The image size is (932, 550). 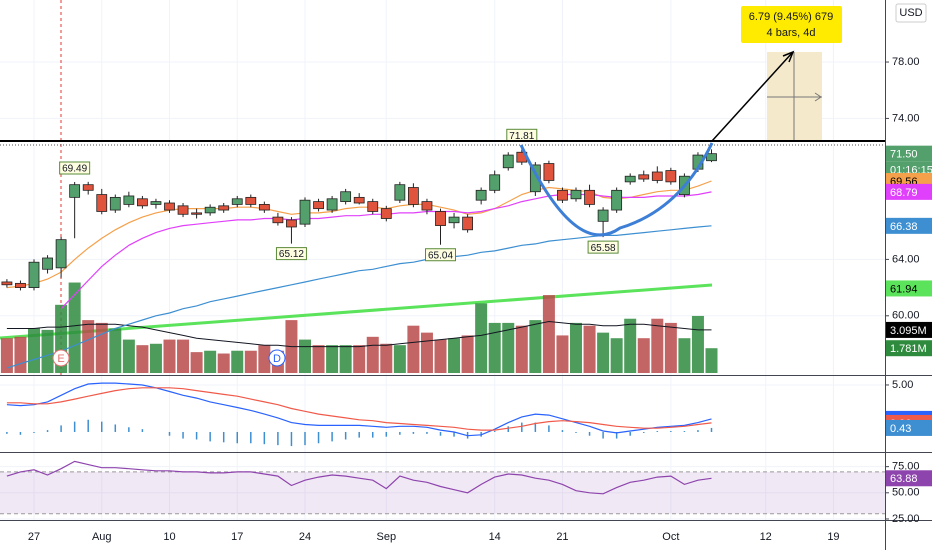 I want to click on x-tick-label: 17, so click(x=237, y=537).